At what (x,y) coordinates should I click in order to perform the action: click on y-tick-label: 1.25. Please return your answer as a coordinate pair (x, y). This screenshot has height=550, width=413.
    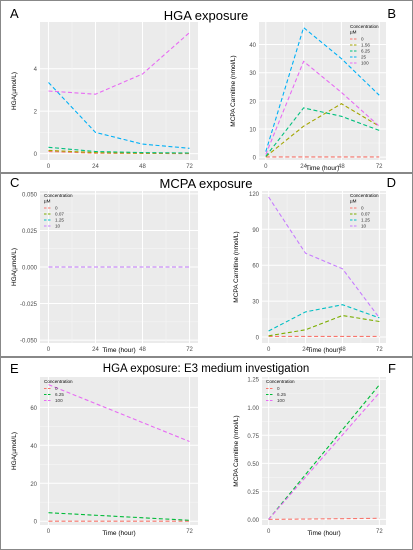
    Looking at the image, I should click on (253, 381).